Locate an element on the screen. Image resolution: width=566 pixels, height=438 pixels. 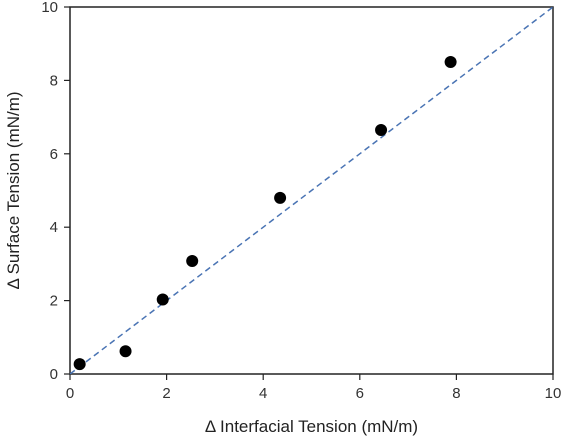
y-tick-label: 4 is located at coordinates (54, 227).